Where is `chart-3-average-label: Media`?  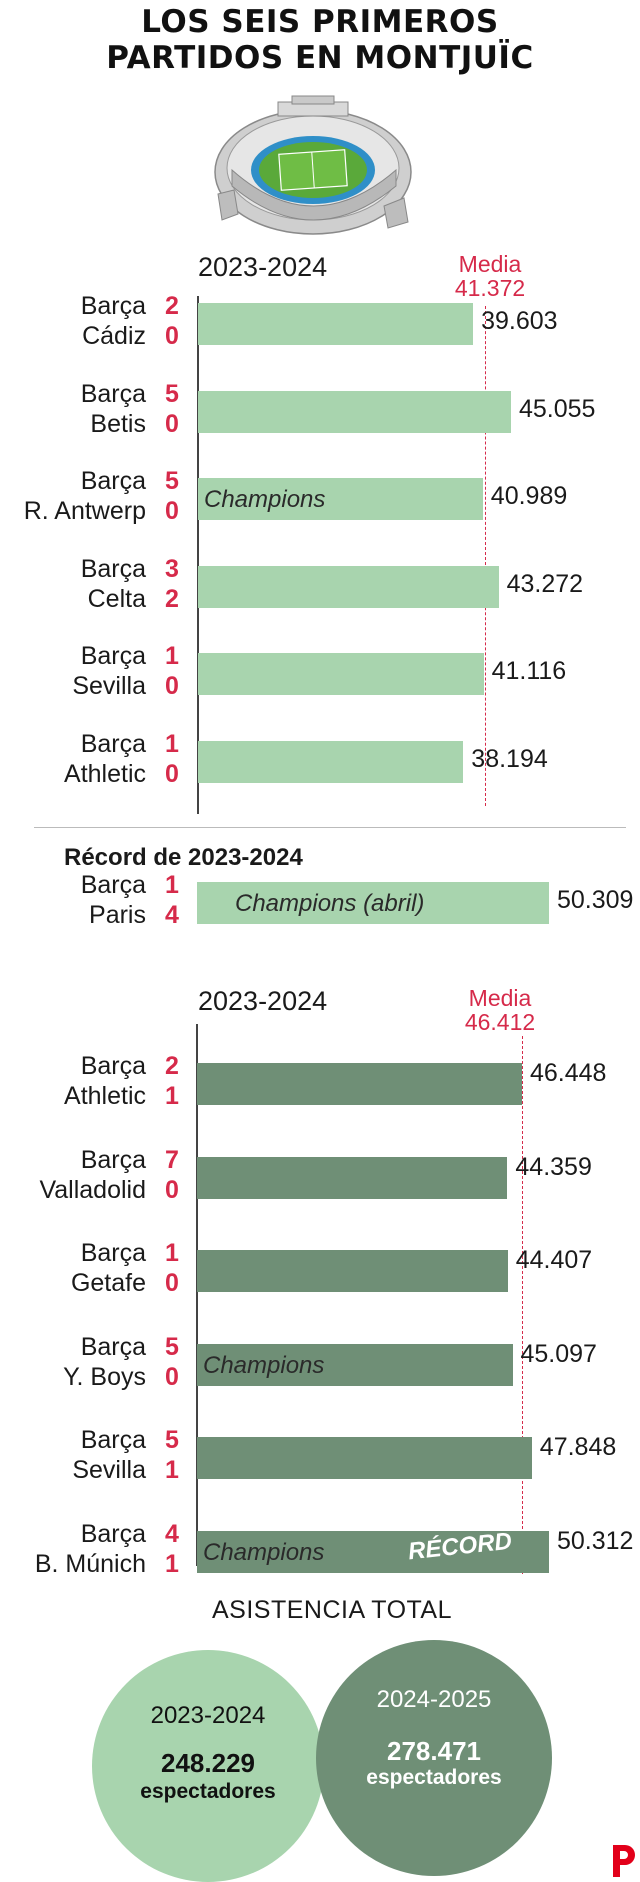 chart-3-average-label: Media is located at coordinates (500, 998).